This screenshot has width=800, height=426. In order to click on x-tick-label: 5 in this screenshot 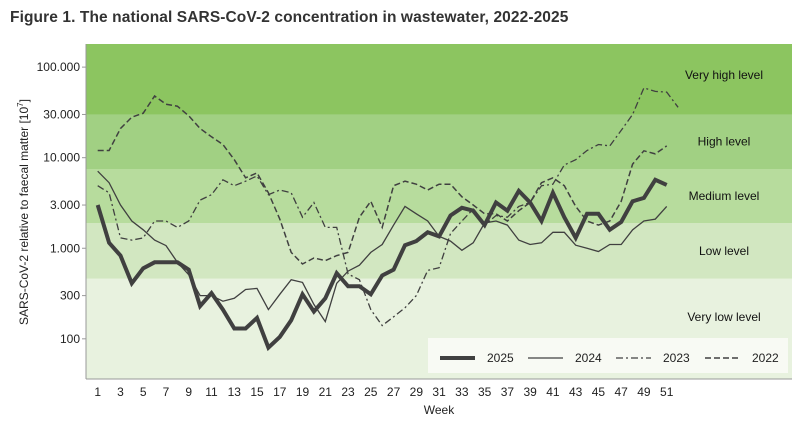, I will do `click(143, 392)`.